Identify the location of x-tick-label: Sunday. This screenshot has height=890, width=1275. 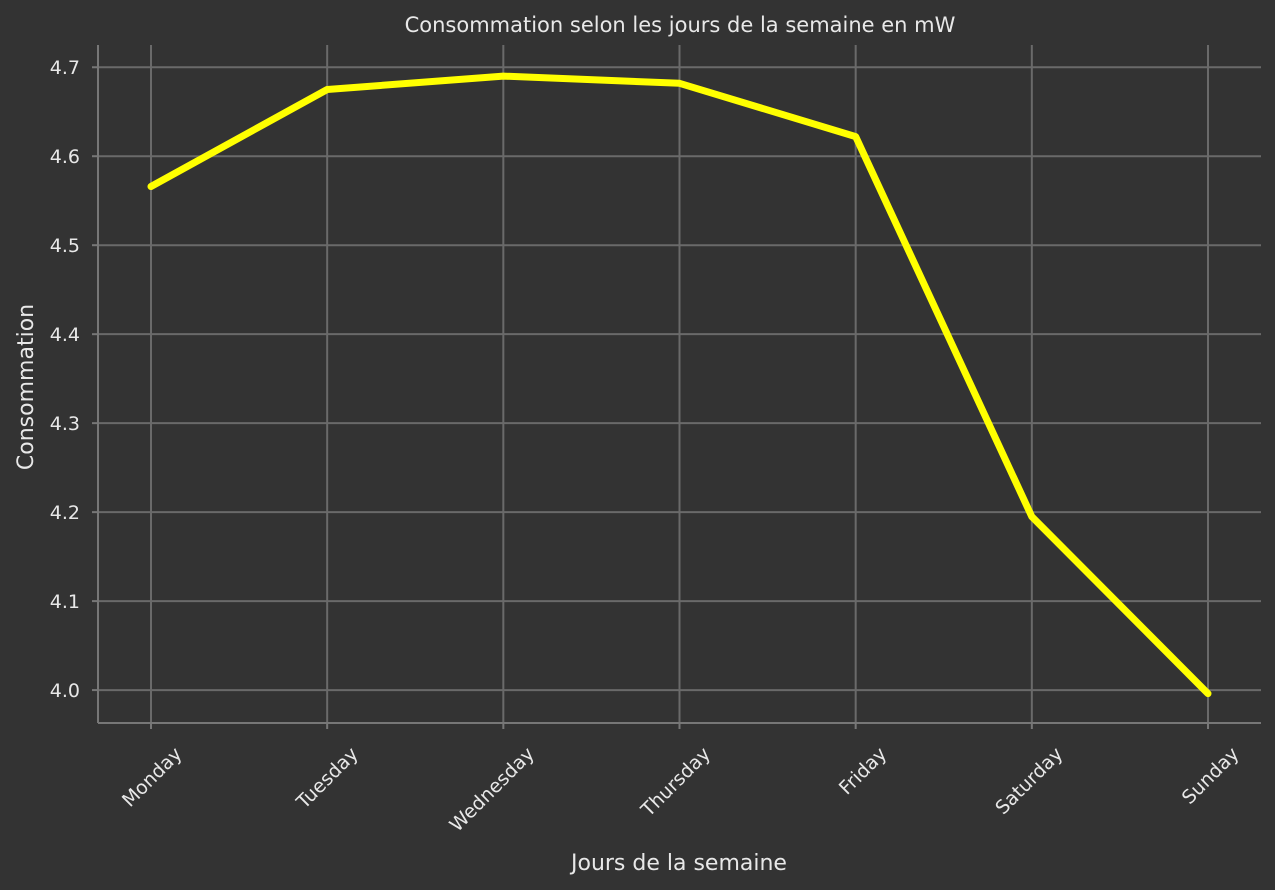
(1211, 776).